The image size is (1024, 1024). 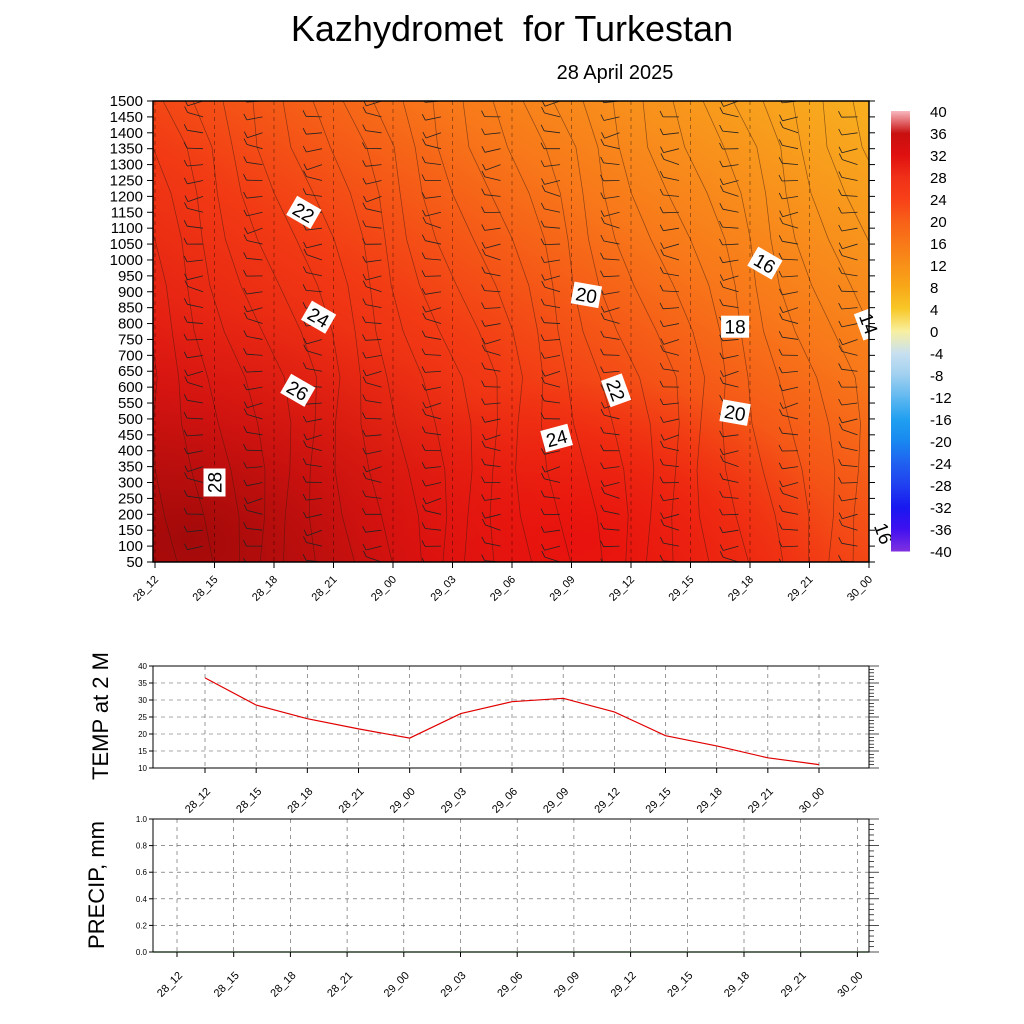 What do you see at coordinates (130, 514) in the screenshot?
I see `y-tick-label: 200` at bounding box center [130, 514].